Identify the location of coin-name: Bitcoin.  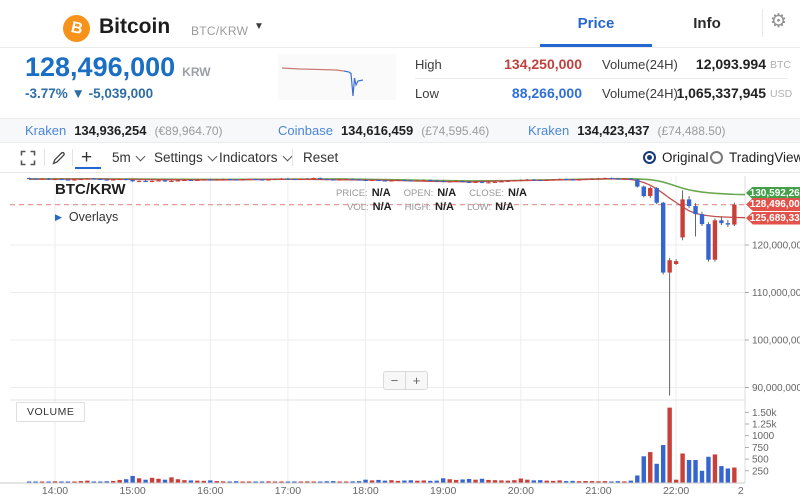
(135, 26).